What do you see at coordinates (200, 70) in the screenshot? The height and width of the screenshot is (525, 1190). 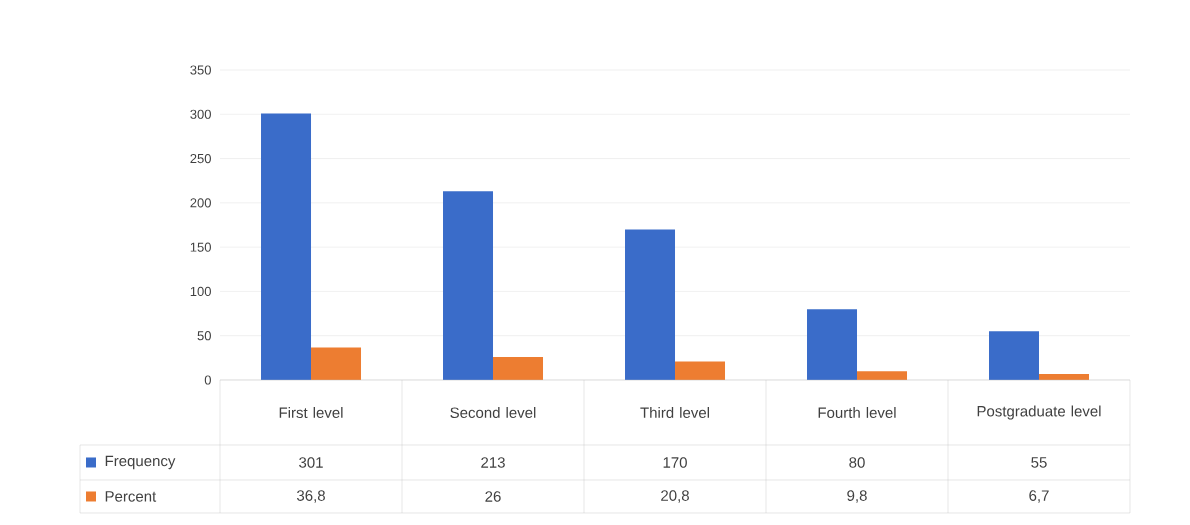 I see `y-tick-label: 350` at bounding box center [200, 70].